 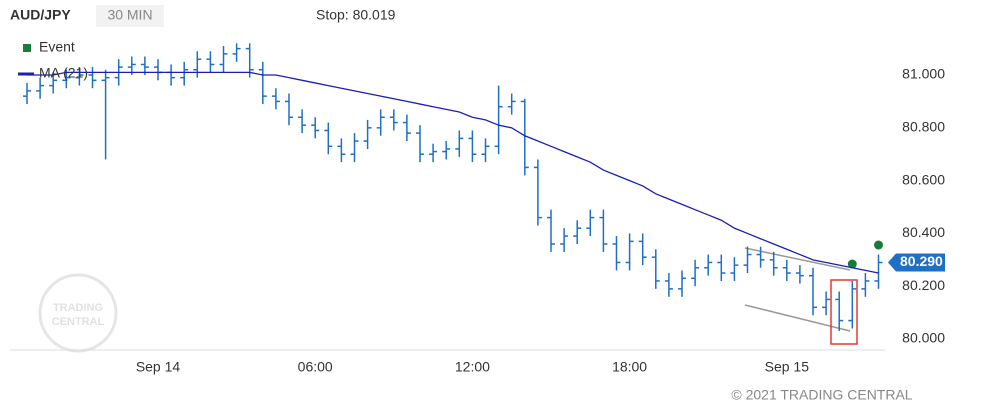 What do you see at coordinates (158, 367) in the screenshot?
I see `x-tick-label: Sep 14` at bounding box center [158, 367].